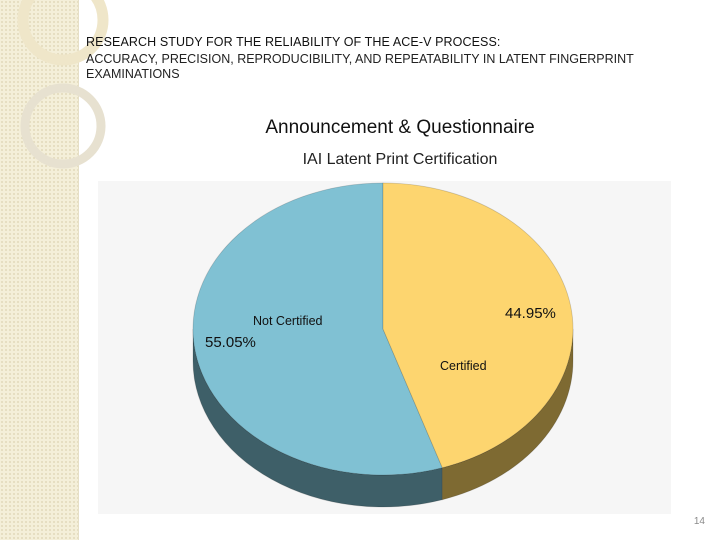 This screenshot has width=720, height=540. Describe the element at coordinates (78, 270) in the screenshot. I see `side-divider` at that location.